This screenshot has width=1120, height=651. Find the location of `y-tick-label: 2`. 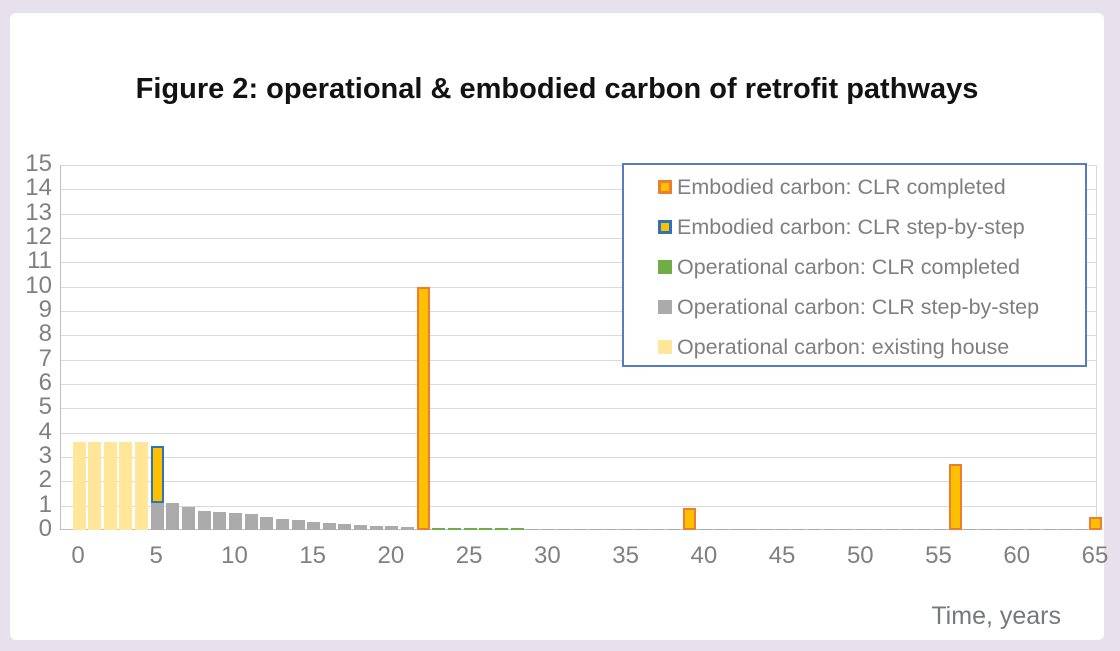

y-tick-label: 2 is located at coordinates (45, 480).